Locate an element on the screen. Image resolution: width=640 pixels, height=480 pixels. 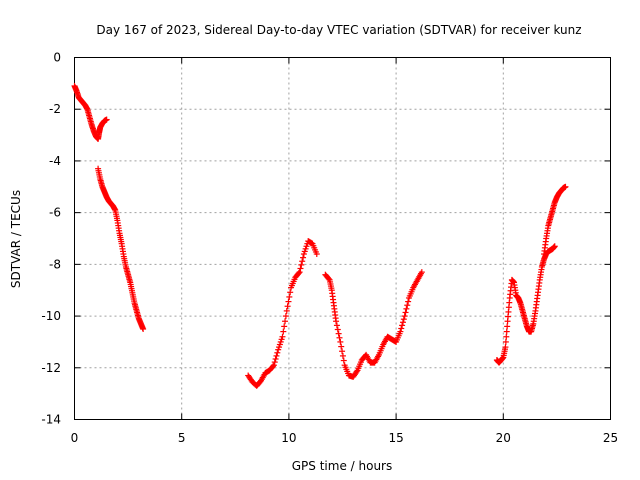
x-tick-label: 25 is located at coordinates (610, 438).